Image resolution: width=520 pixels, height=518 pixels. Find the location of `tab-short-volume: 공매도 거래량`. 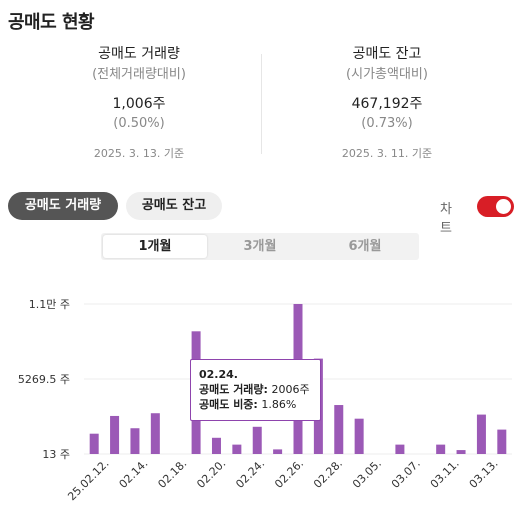

tab-short-volume: 공매도 거래량 is located at coordinates (63, 206).